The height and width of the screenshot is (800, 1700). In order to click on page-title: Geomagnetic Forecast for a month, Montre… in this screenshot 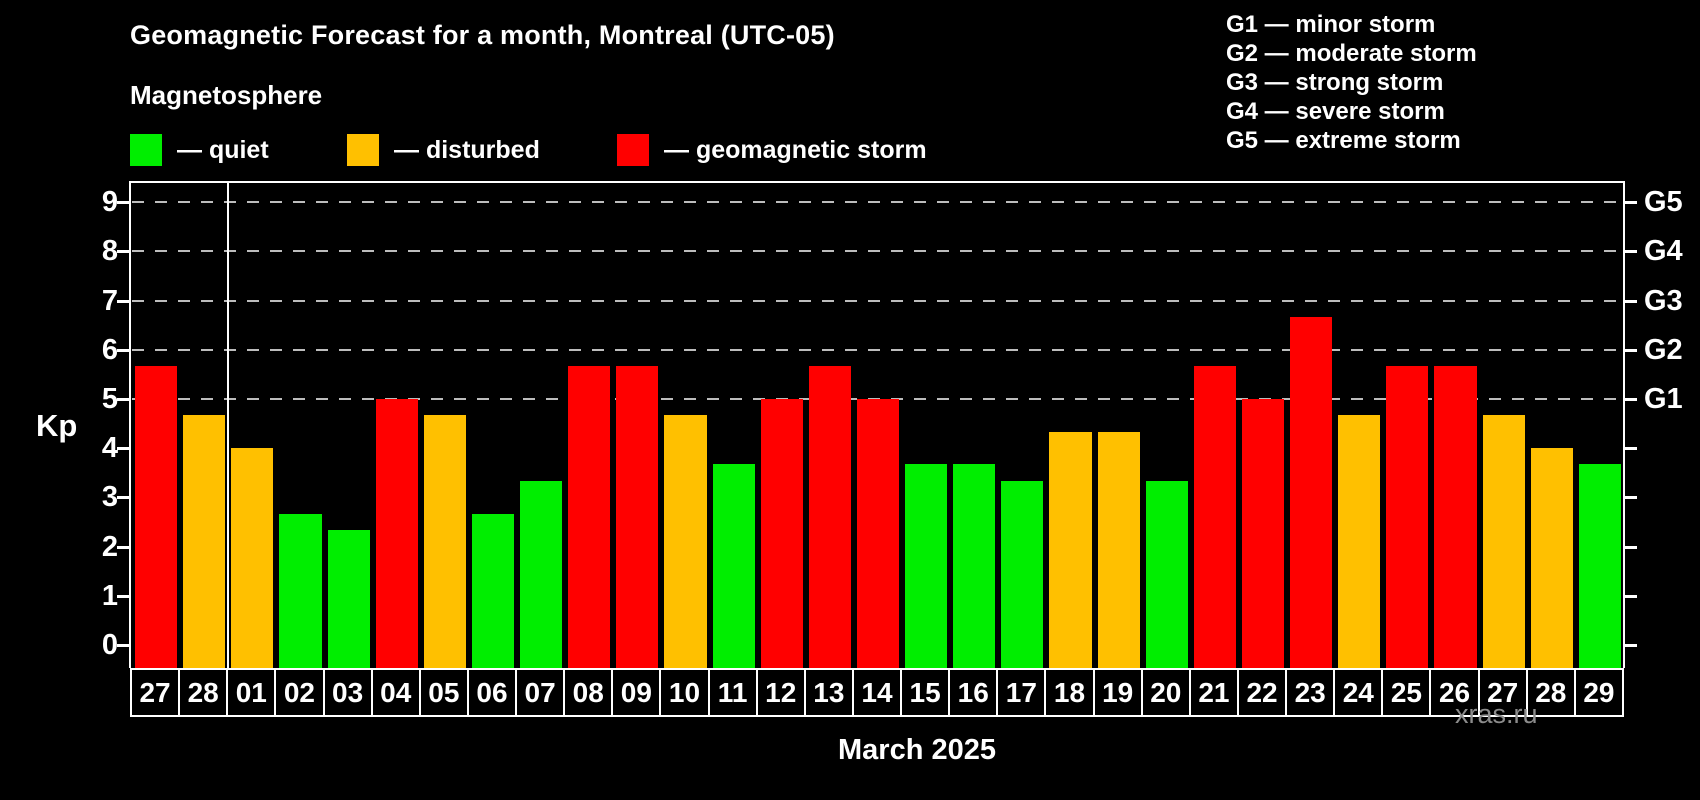, I will do `click(482, 35)`.